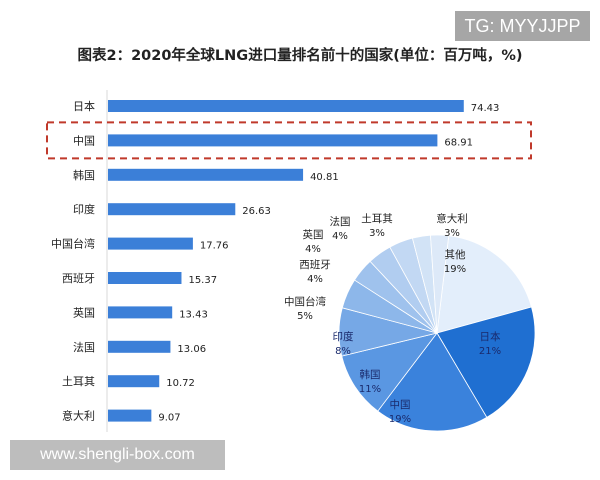 This screenshot has height=480, width=600. What do you see at coordinates (490, 336) in the screenshot?
I see `pie-label: 日本` at bounding box center [490, 336].